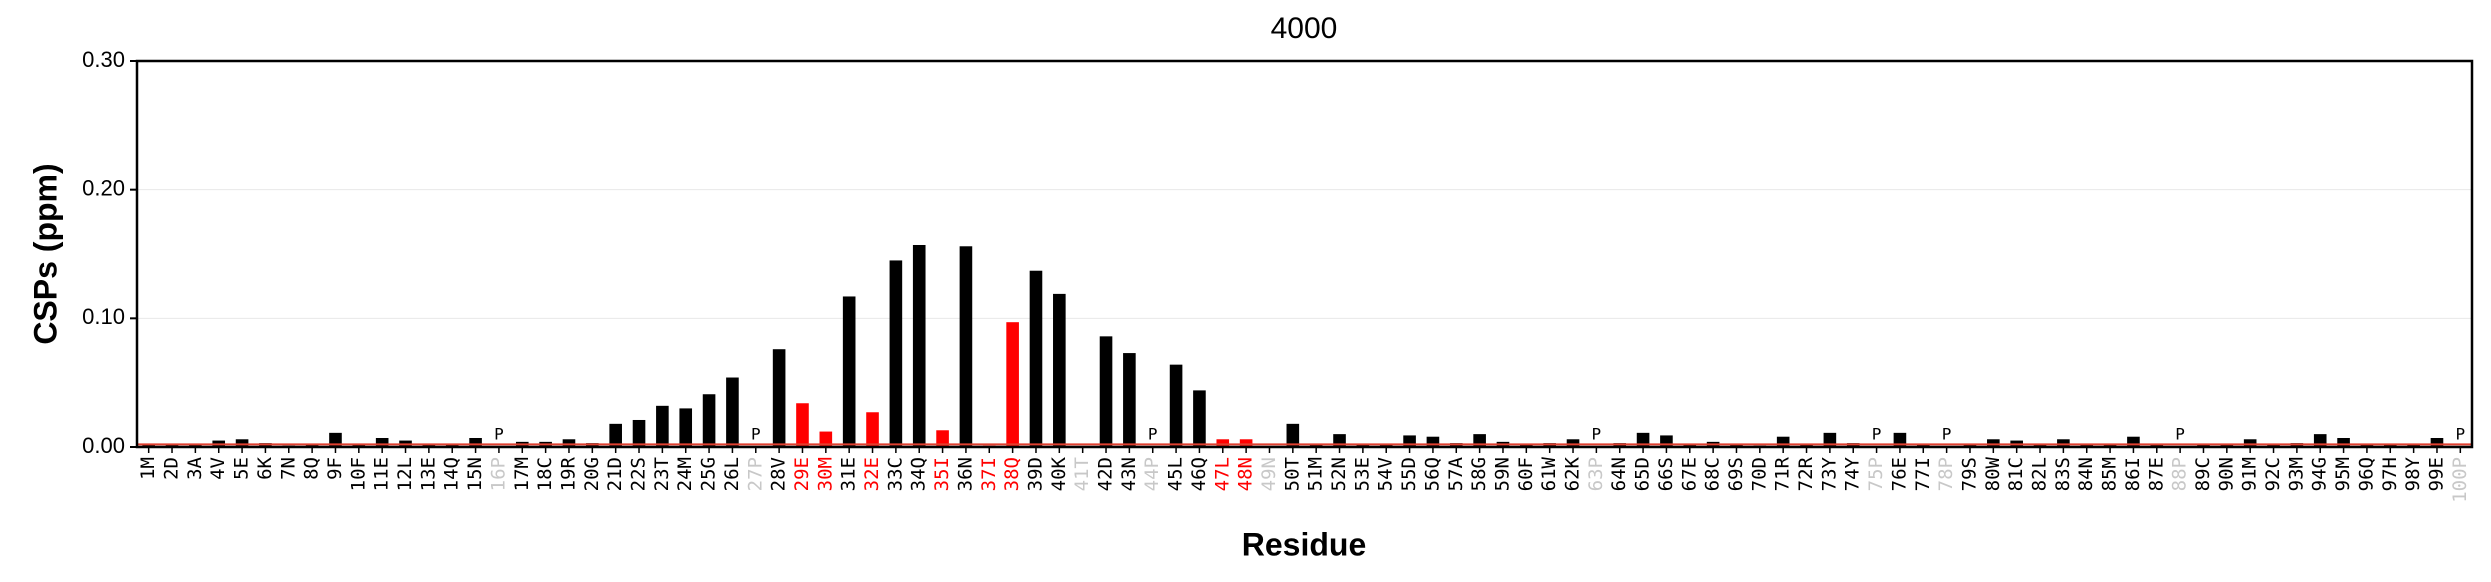  I want to click on x-tick-label: 19R, so click(568, 473).